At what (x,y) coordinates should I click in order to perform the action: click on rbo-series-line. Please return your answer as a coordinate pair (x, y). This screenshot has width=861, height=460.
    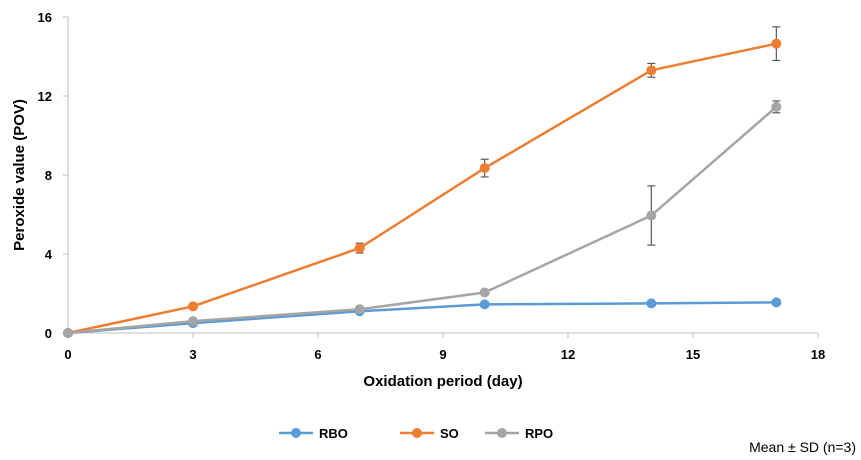
    Looking at the image, I should click on (422, 318).